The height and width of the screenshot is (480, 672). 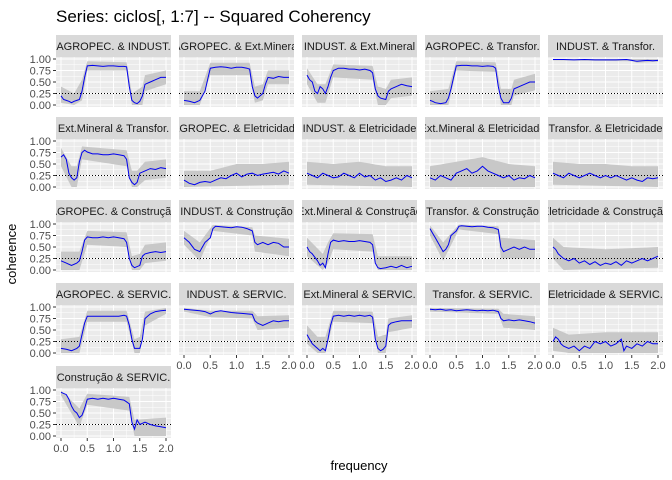 I want to click on facet-strip-label: Eletricidade & SERVIC., so click(x=605, y=295).